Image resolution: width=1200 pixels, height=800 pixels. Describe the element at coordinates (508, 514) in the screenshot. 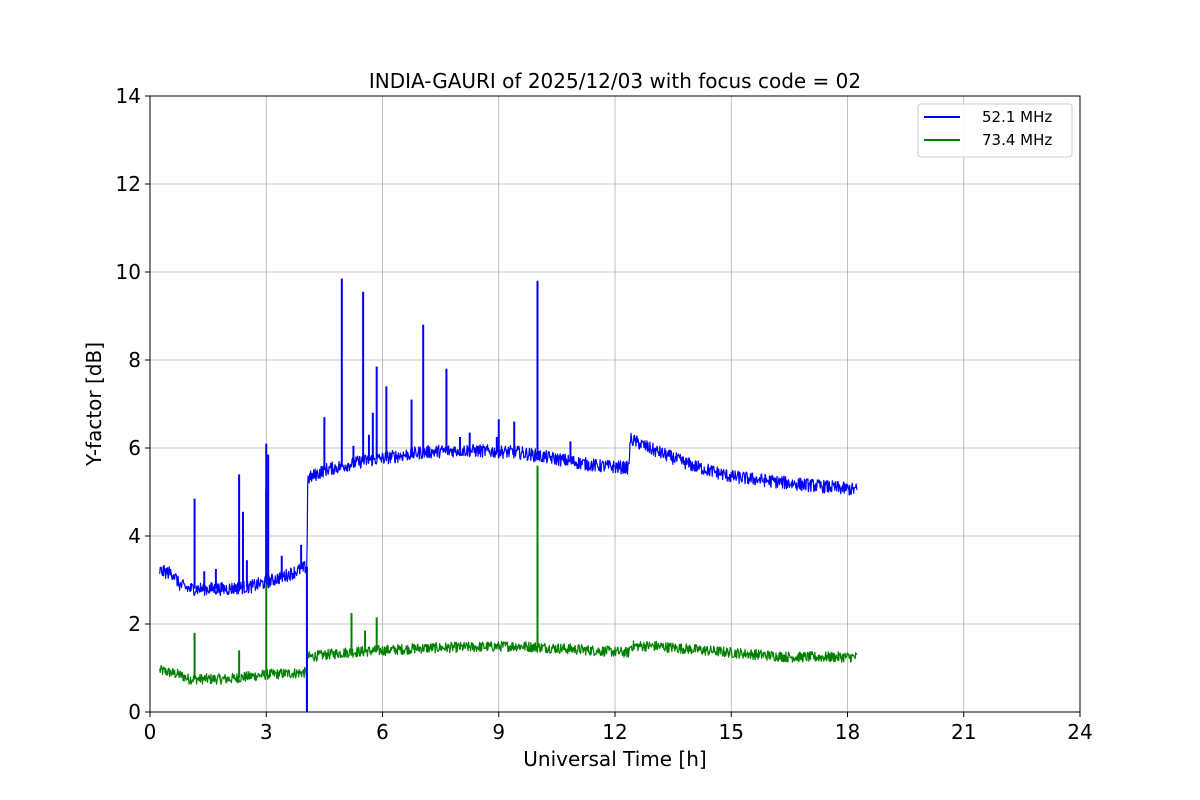

I see `series-line-52-1-mhz` at that location.